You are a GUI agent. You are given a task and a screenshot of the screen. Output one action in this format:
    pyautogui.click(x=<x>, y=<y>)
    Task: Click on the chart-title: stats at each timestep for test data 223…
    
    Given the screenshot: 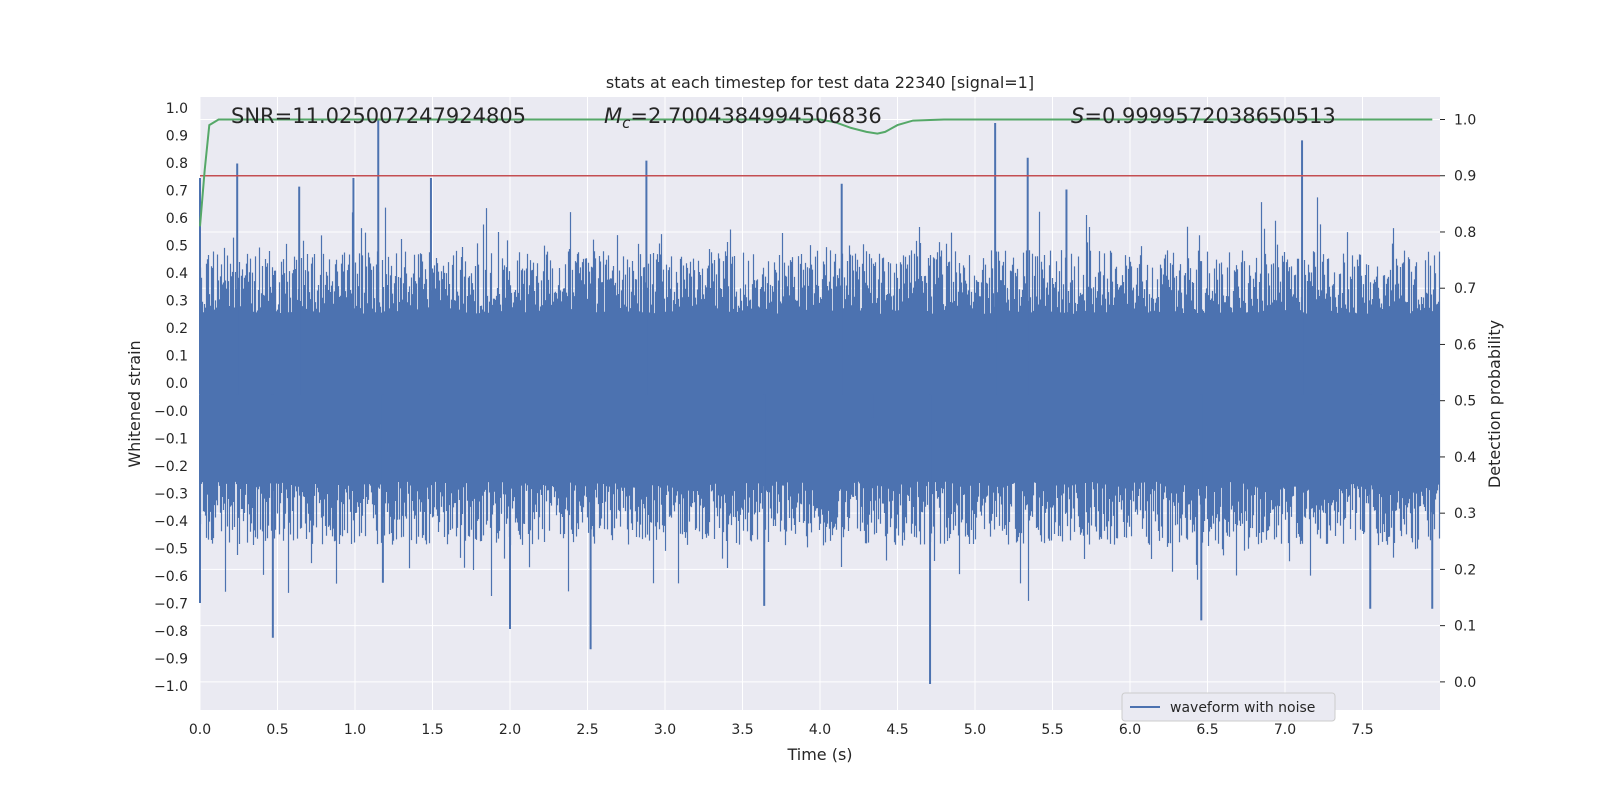 What is the action you would take?
    pyautogui.click(x=820, y=82)
    